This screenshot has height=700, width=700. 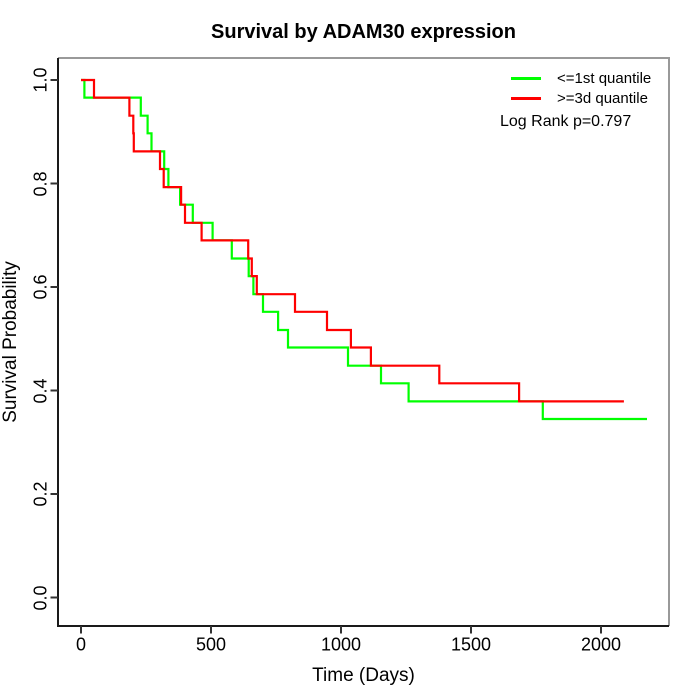 I want to click on y-tick-label: 0.2, so click(x=40, y=494).